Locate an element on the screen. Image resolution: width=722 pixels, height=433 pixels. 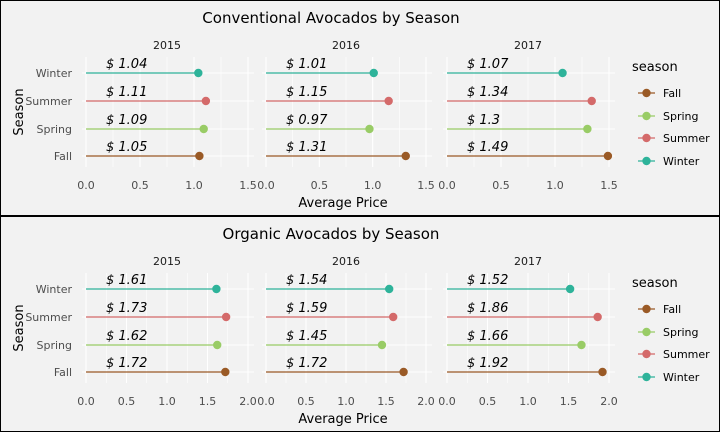
legend-label-spring: Spring is located at coordinates (681, 332).